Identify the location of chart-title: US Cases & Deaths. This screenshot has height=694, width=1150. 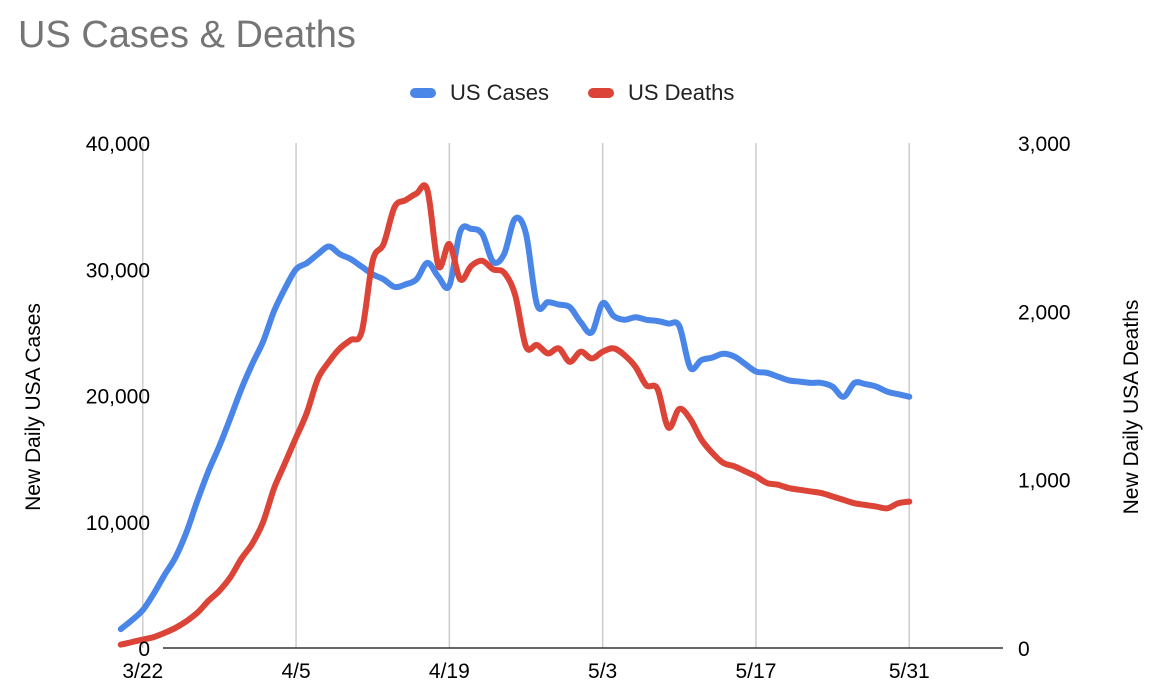
(187, 35).